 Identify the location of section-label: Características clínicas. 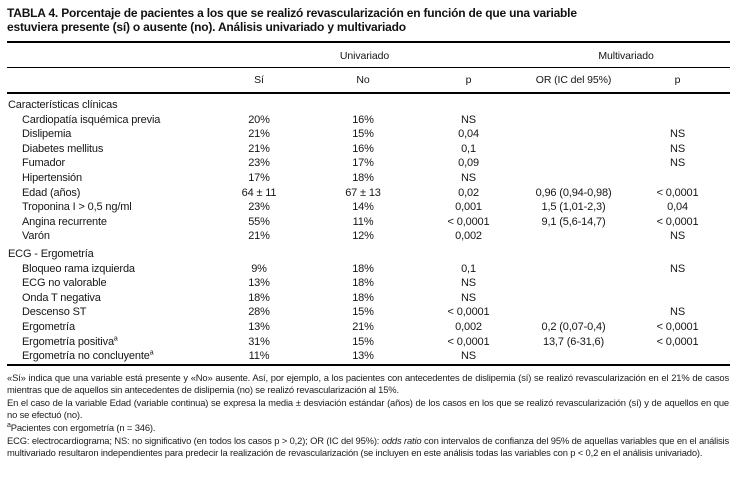
(63, 105).